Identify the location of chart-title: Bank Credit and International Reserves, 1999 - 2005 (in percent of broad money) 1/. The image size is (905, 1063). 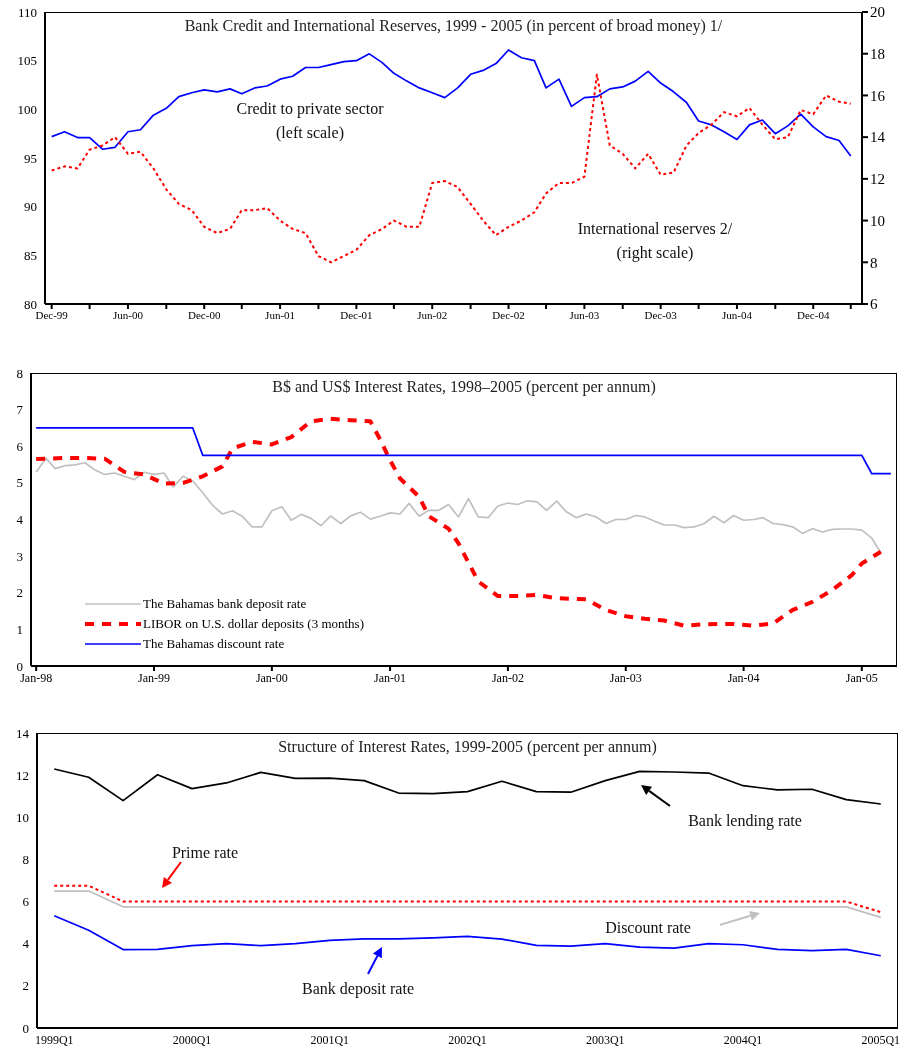
(453, 26).